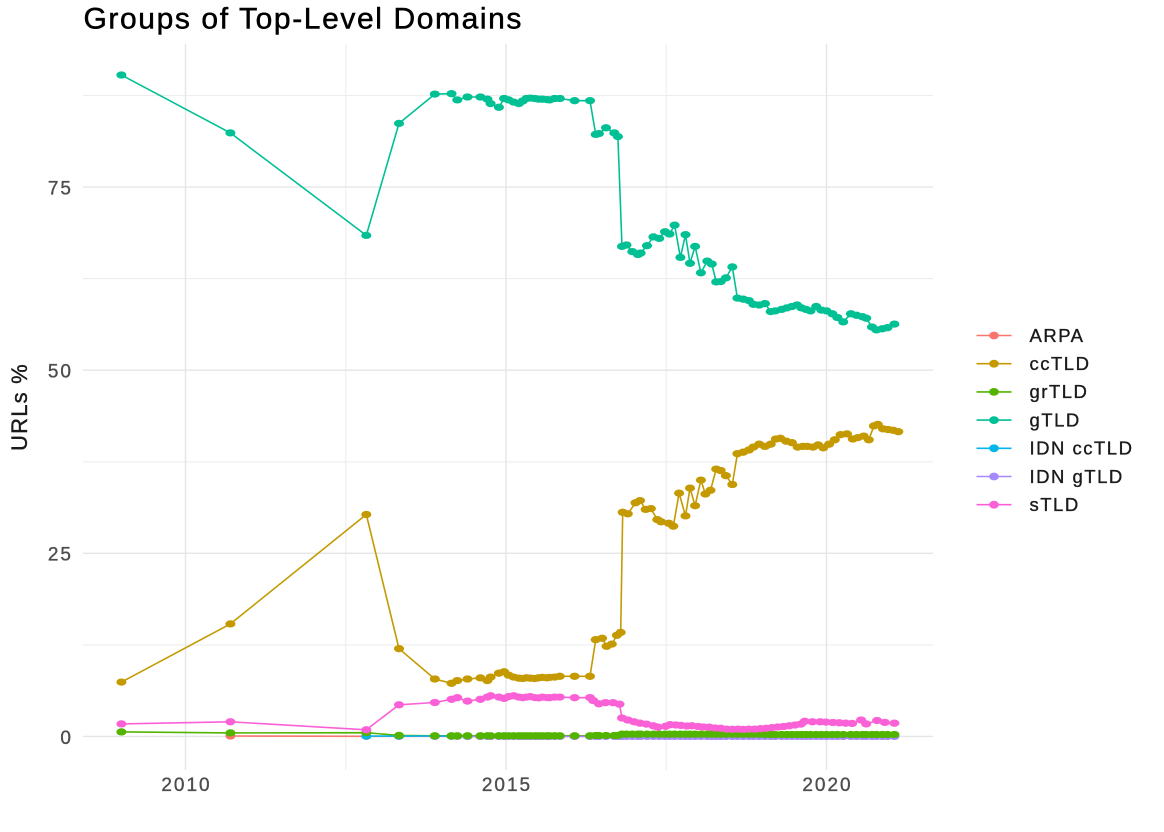  What do you see at coordinates (827, 785) in the screenshot?
I see `svg-text: 2020` at bounding box center [827, 785].